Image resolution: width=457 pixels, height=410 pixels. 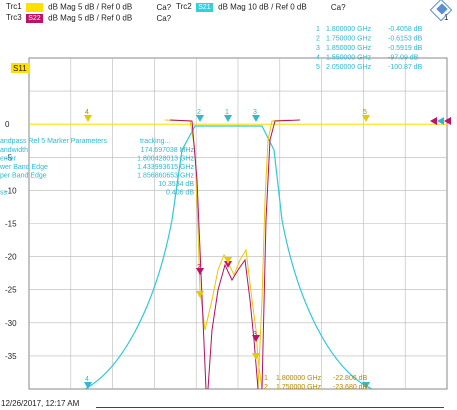 I want to click on marker-5-ref, so click(x=366, y=118).